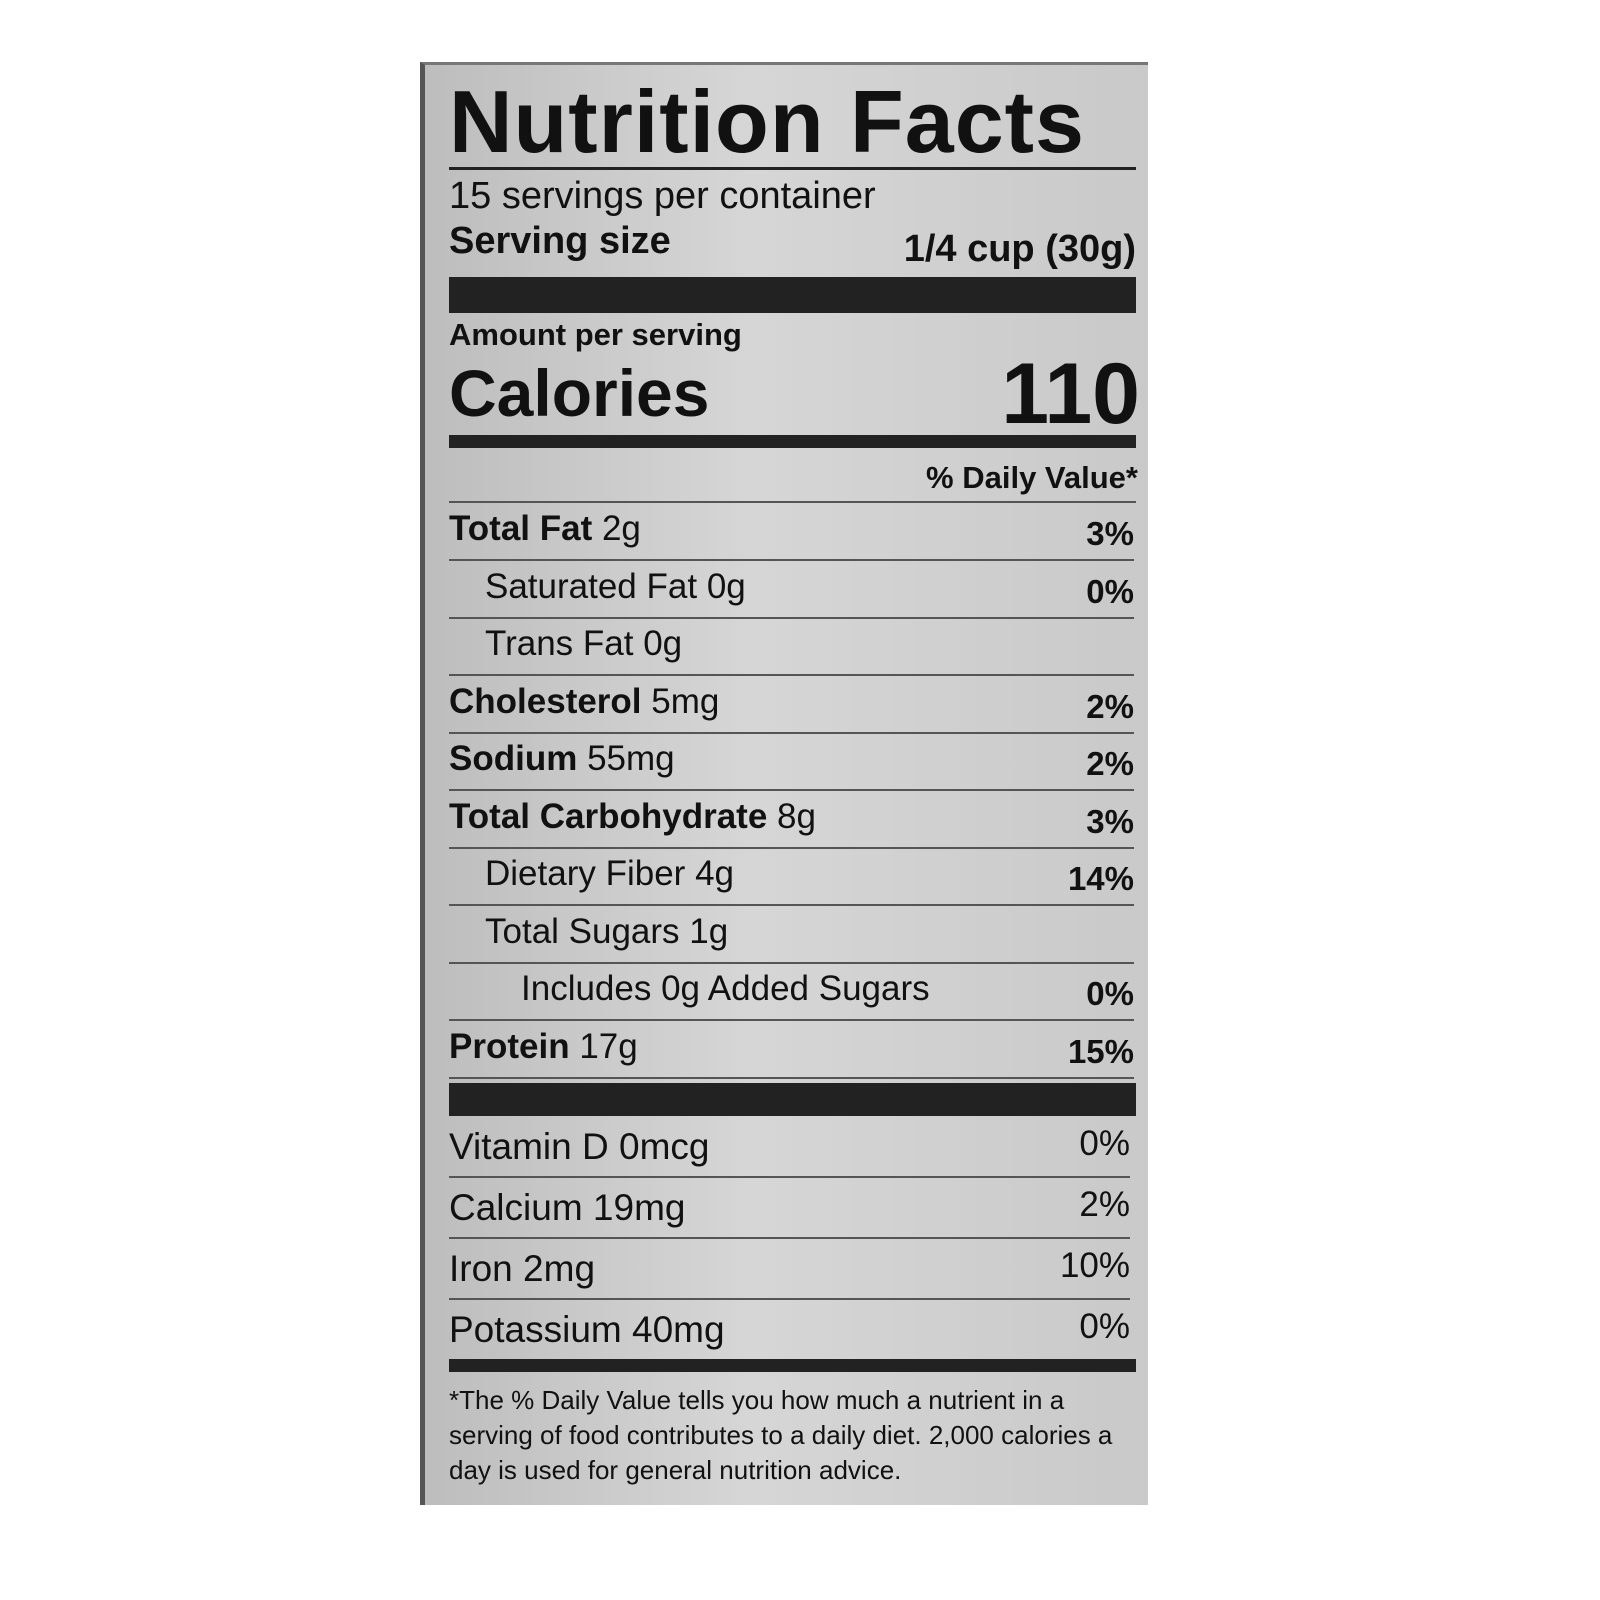 Image resolution: width=1600 pixels, height=1600 pixels. What do you see at coordinates (1100, 1051) in the screenshot?
I see `daily-value-percent: 15%` at bounding box center [1100, 1051].